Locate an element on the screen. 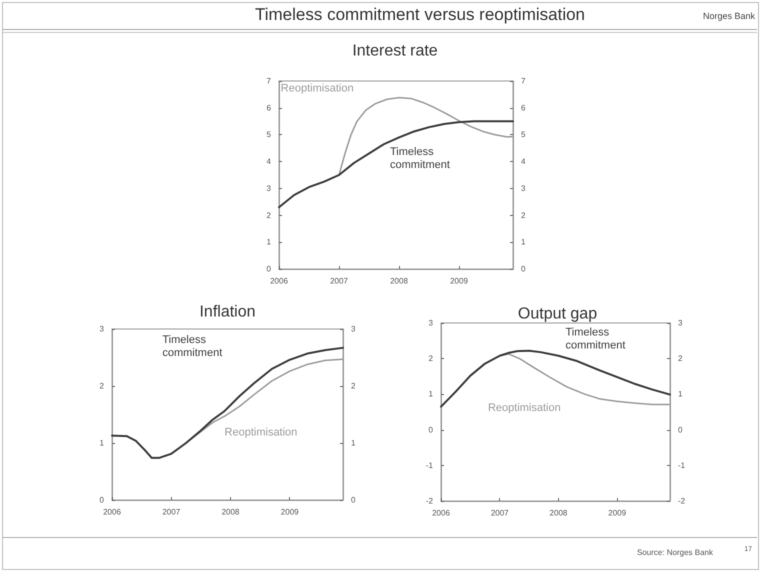 Image resolution: width=761 pixels, height=574 pixels. y-tick-label: 6 is located at coordinates (269, 107).